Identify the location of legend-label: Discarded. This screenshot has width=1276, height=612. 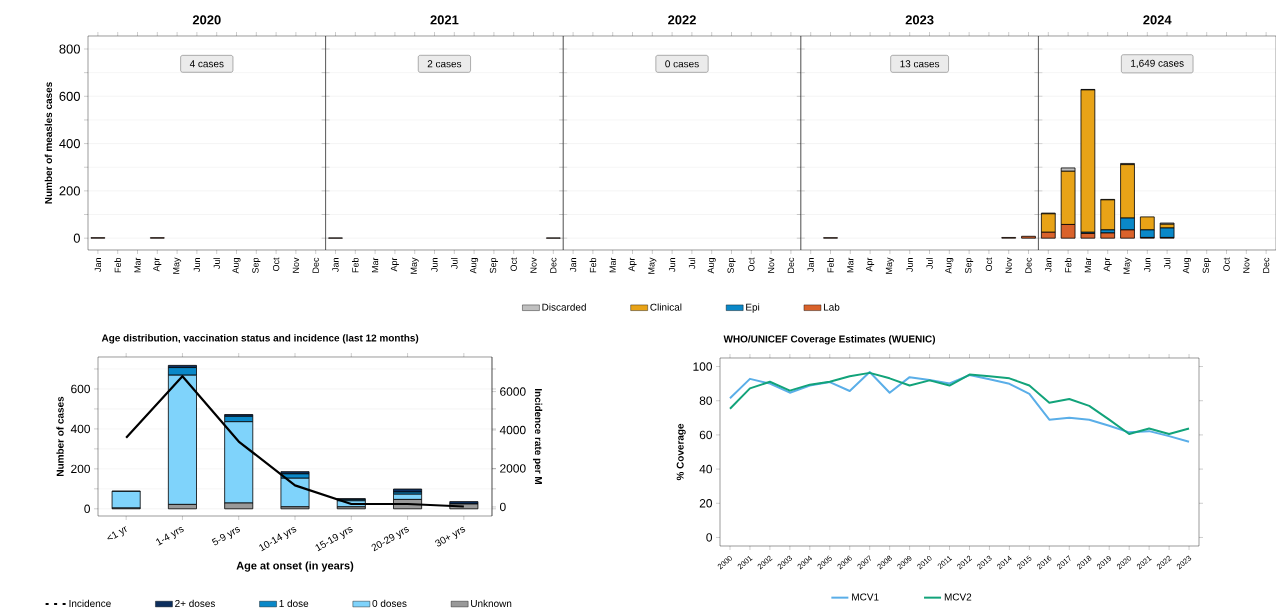
(564, 307).